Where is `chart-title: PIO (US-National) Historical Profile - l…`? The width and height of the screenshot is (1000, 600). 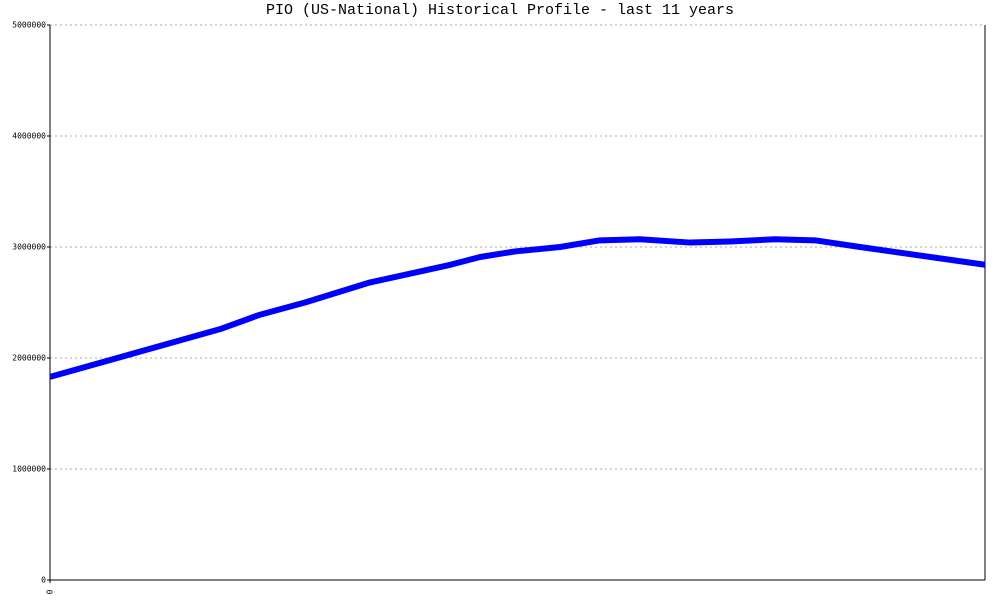 chart-title: PIO (US-National) Historical Profile - l… is located at coordinates (500, 10).